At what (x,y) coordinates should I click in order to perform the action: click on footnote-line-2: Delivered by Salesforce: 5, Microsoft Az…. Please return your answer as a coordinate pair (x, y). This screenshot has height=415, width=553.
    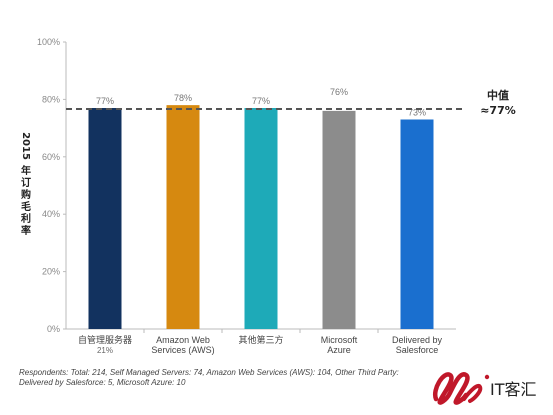
    Looking at the image, I should click on (102, 382).